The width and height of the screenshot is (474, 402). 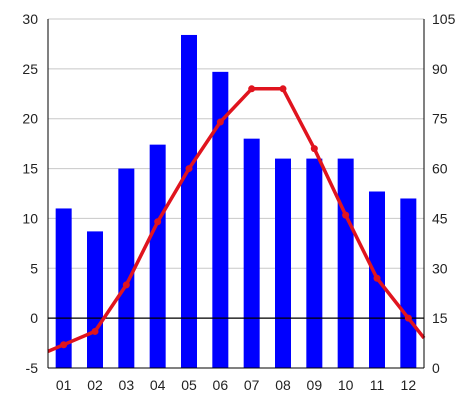 I want to click on right-tick-label: 45, so click(x=440, y=218).